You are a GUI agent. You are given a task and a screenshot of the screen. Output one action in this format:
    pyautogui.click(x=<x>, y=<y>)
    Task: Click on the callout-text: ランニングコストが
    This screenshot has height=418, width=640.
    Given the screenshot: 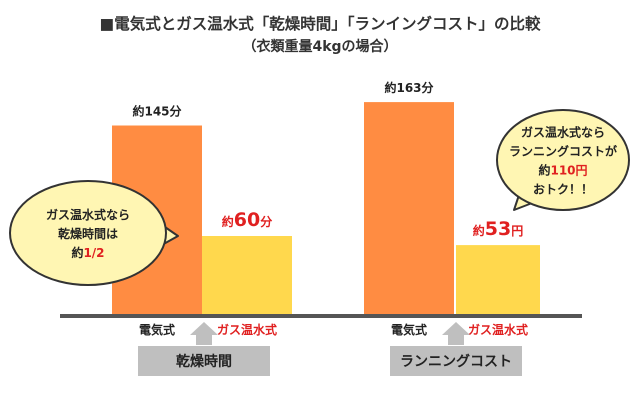 What is the action you would take?
    pyautogui.click(x=563, y=151)
    